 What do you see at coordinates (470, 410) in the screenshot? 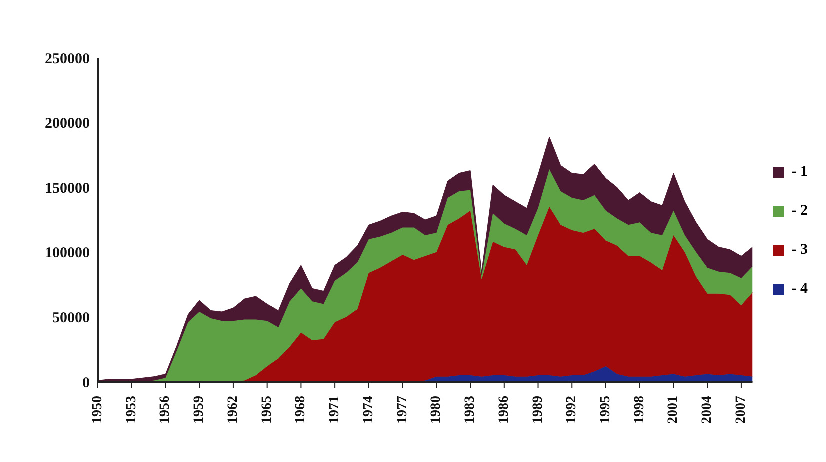
I see `x-tick-label: 1983` at bounding box center [470, 410].